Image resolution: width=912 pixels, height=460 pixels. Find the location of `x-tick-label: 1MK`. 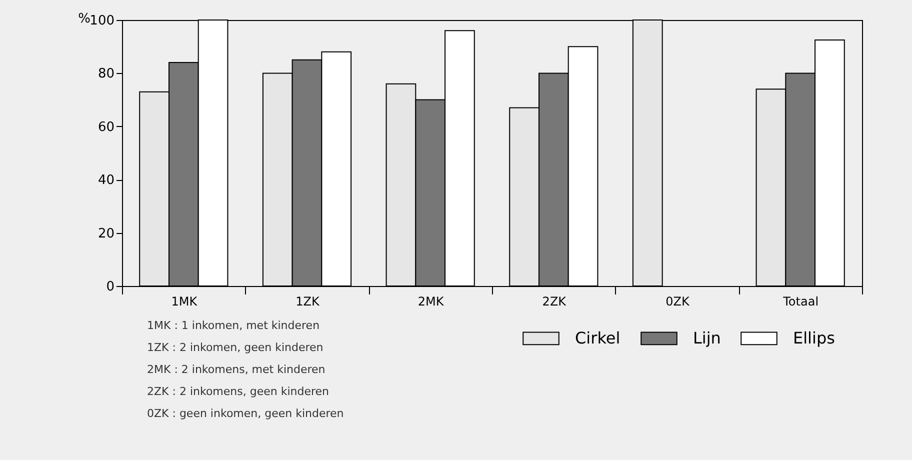

x-tick-label: 1MK is located at coordinates (184, 301).